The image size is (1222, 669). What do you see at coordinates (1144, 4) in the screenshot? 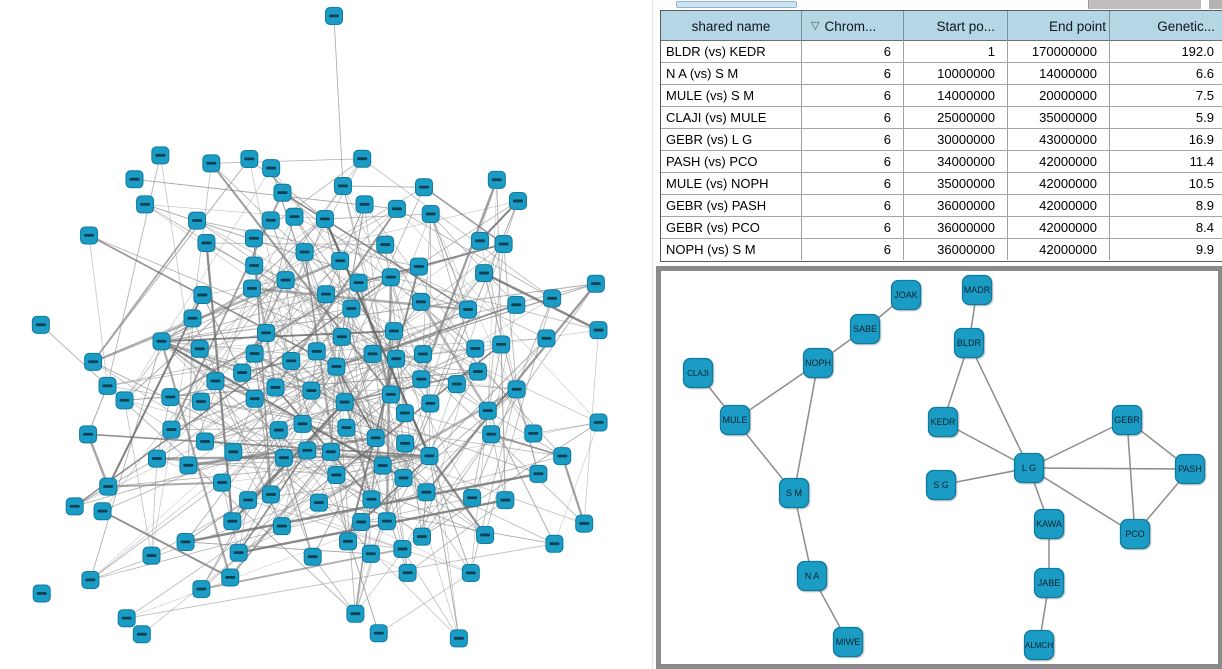
I see `scrollbar-track-block` at bounding box center [1144, 4].